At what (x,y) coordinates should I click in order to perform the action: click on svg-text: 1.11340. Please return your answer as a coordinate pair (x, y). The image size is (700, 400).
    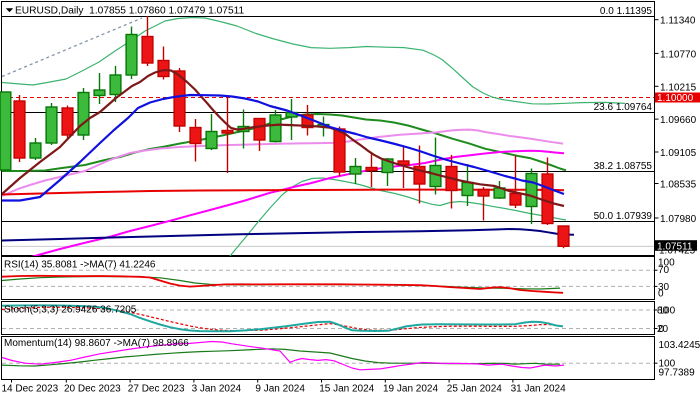
    Looking at the image, I should click on (678, 21).